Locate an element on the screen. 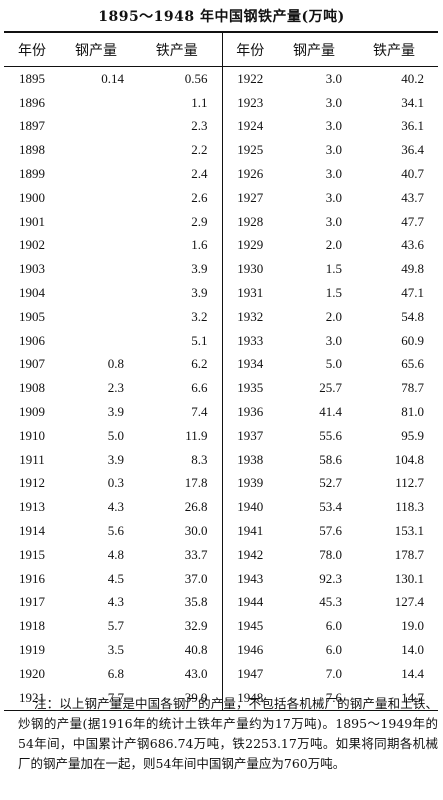 The image size is (443, 800). right-steel-cell: 7.0 is located at coordinates (333, 673).